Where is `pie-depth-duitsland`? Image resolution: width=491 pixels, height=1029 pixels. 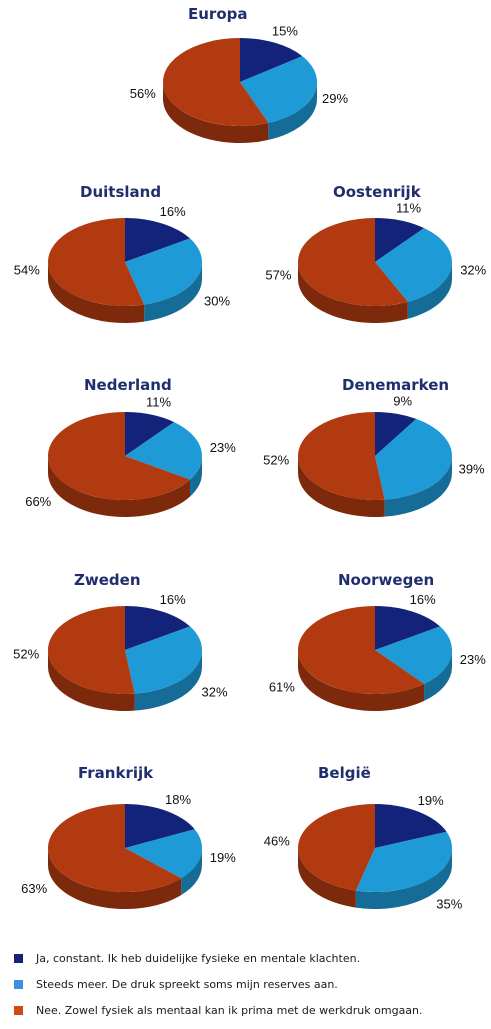 pie-depth-duitsland is located at coordinates (125, 292).